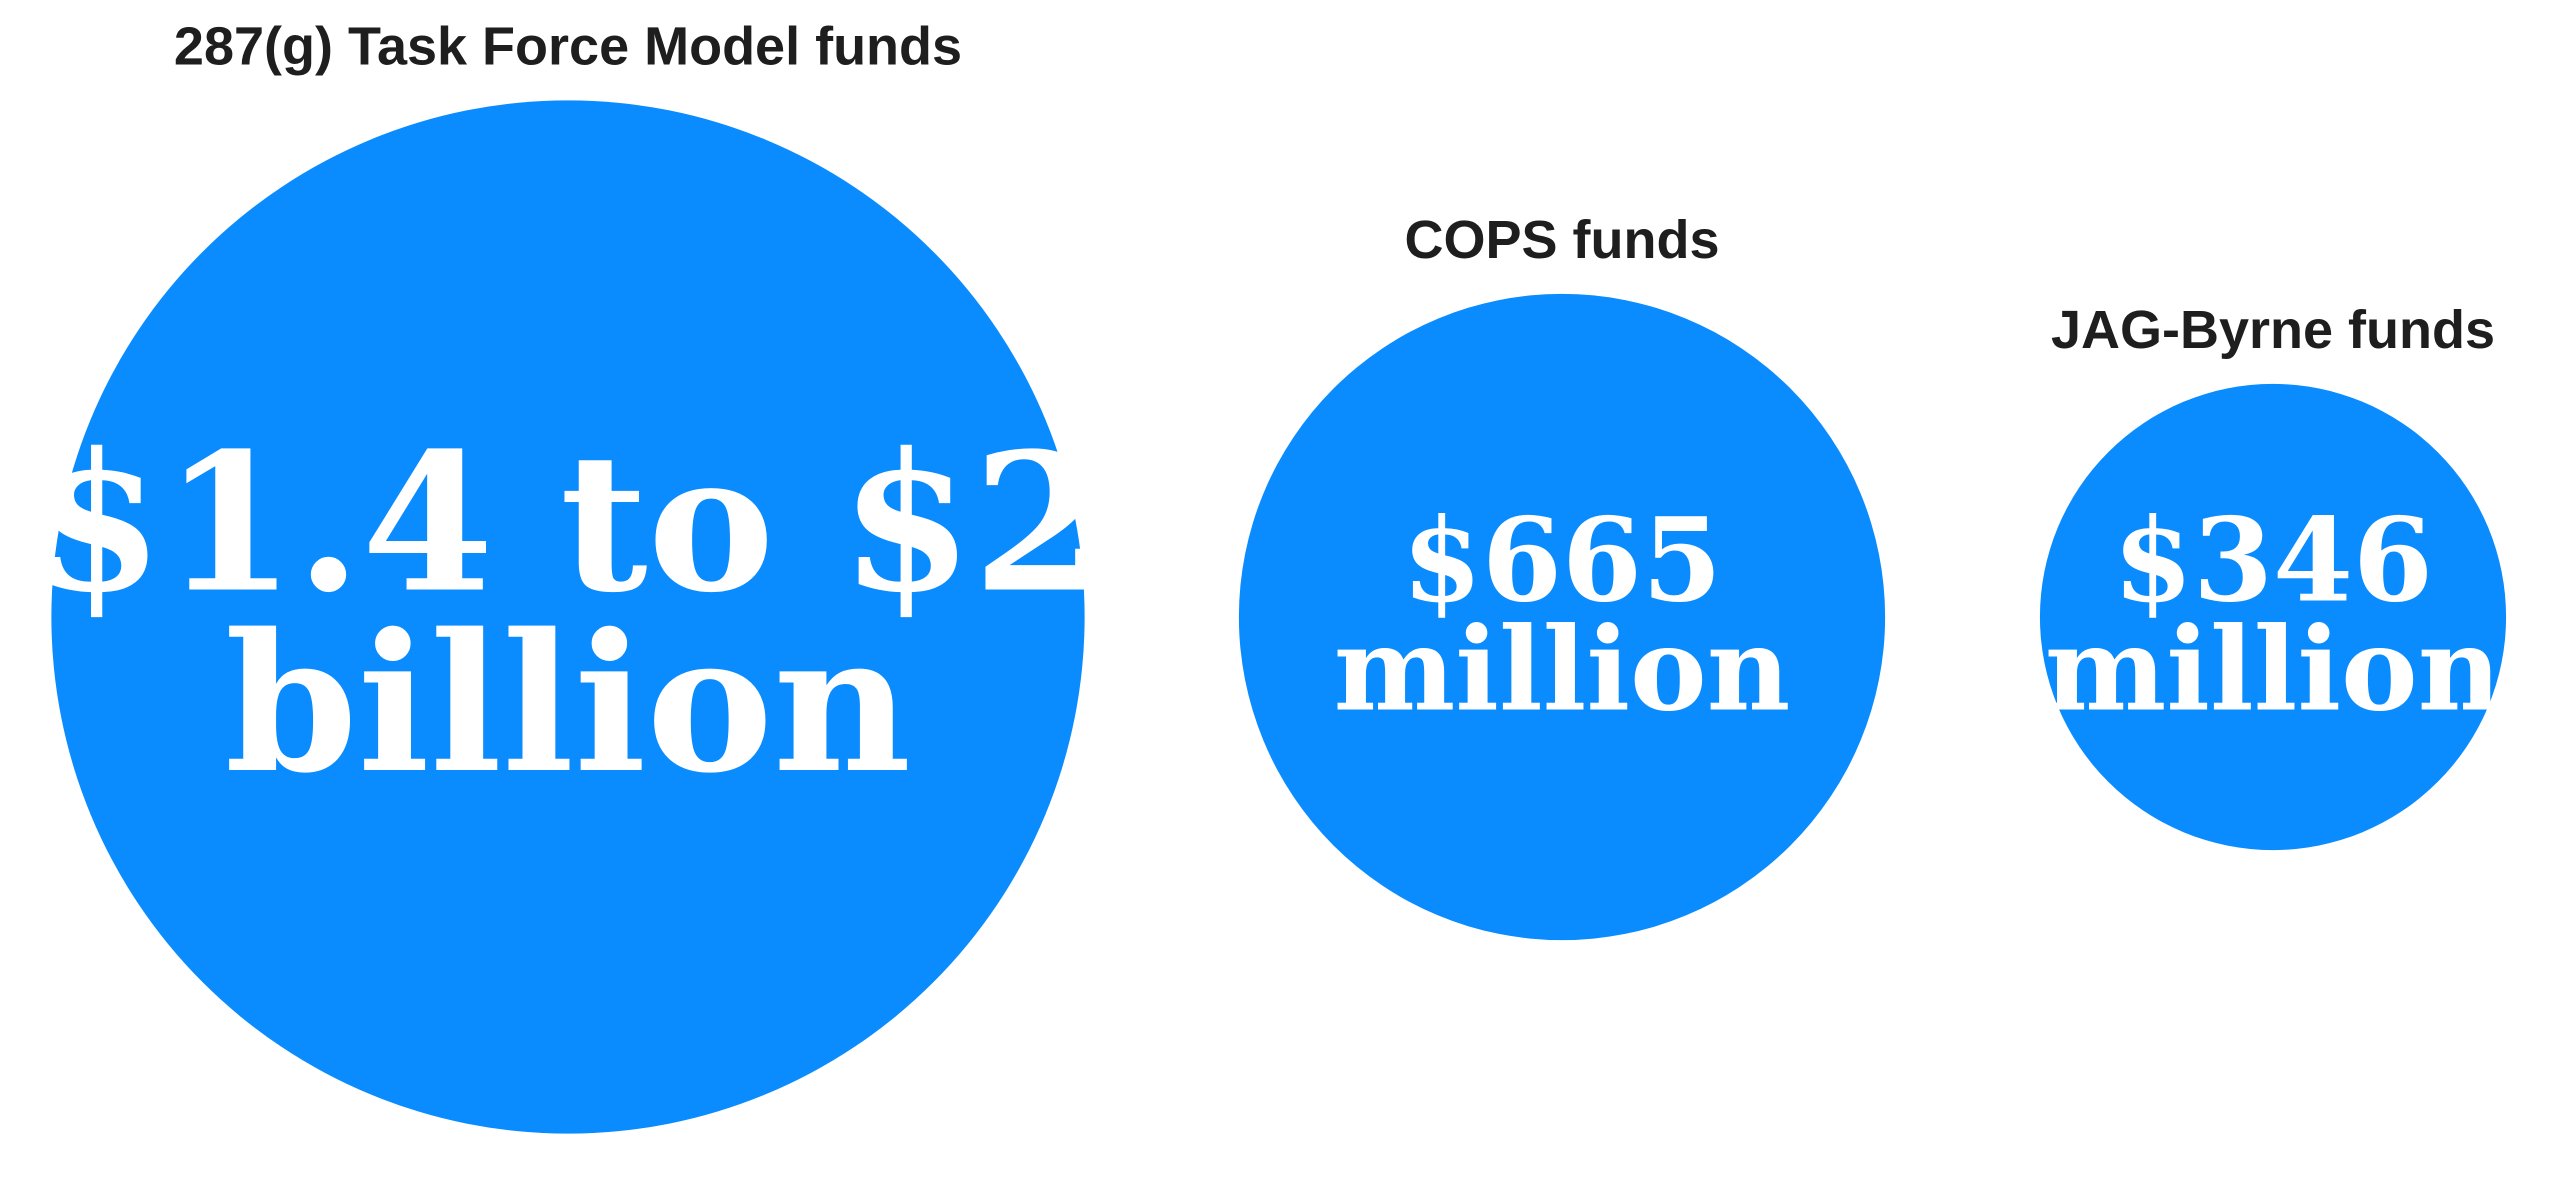  Describe the element at coordinates (2273, 560) in the screenshot. I see `value-label: $346` at that location.